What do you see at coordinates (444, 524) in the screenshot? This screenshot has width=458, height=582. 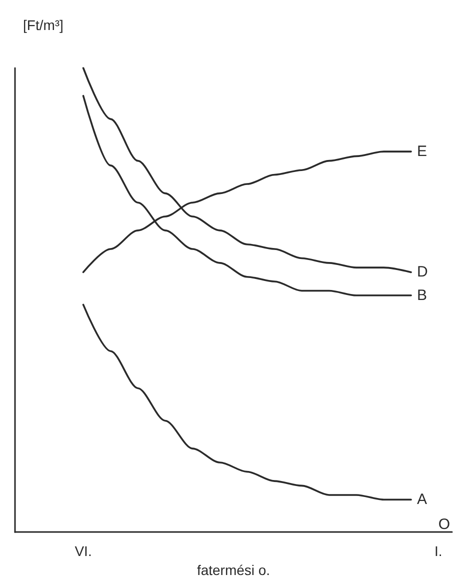 I see `annotation: O` at bounding box center [444, 524].